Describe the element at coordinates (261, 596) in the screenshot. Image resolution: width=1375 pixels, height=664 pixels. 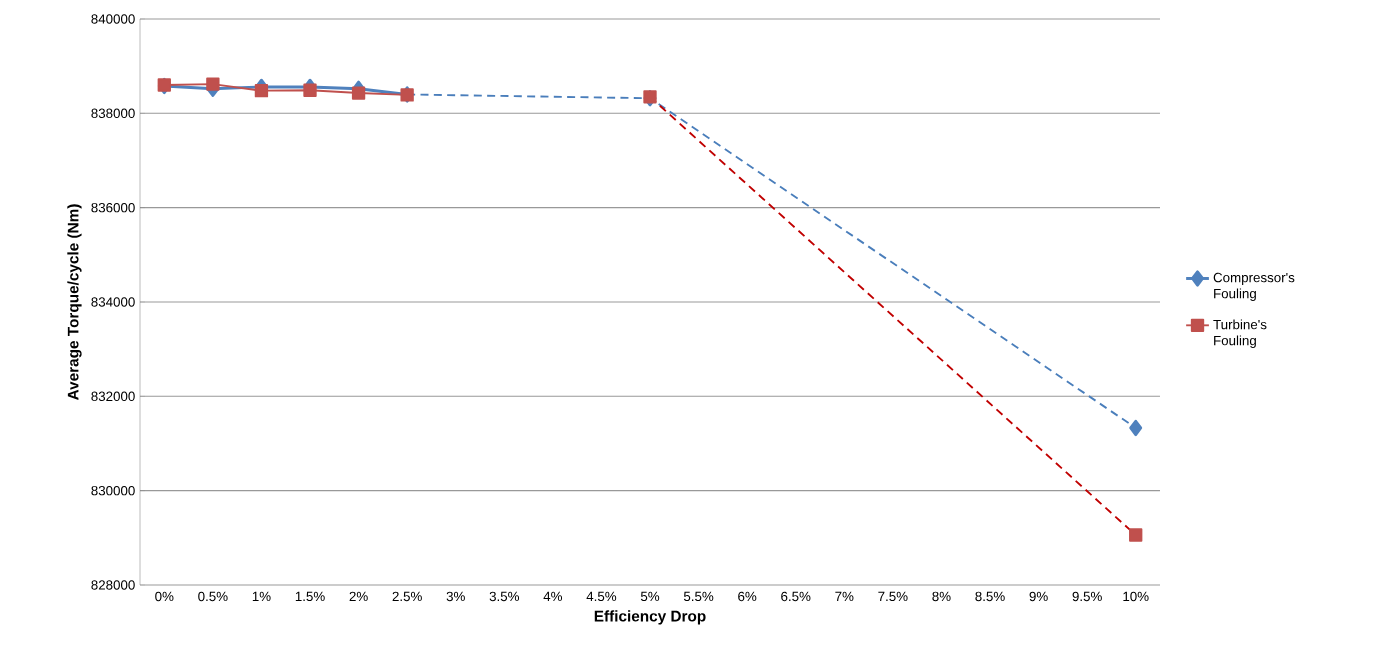
I see `x-tick-label: 1%` at that location.